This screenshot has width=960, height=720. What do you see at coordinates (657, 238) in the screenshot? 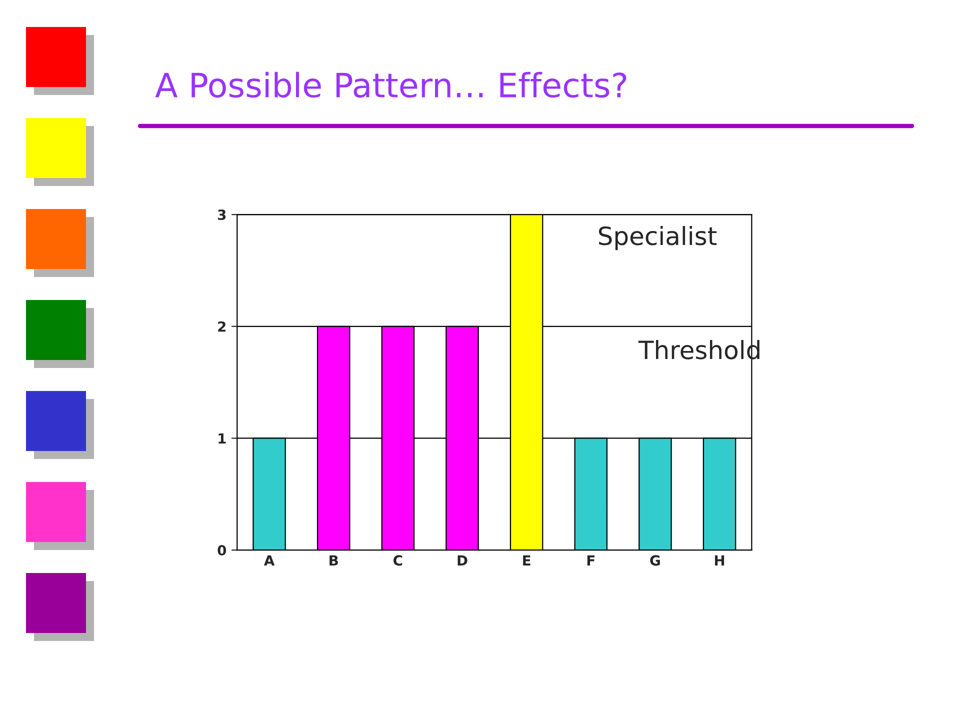
I see `annotation: Specialist` at bounding box center [657, 238].